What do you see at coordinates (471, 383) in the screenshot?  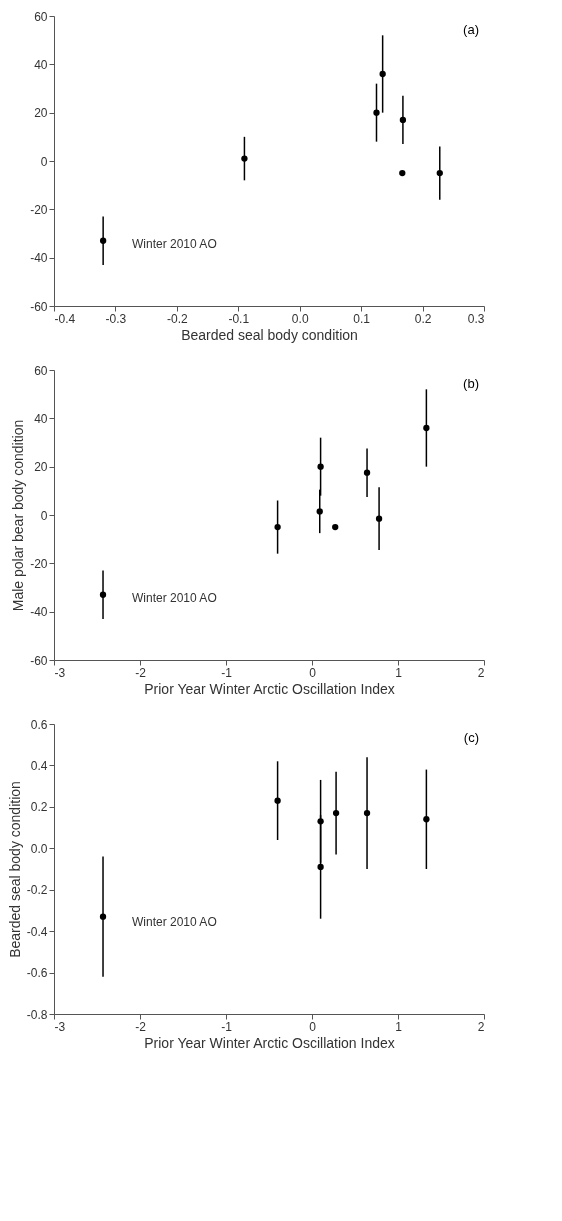 I see `annotation: (b)` at bounding box center [471, 383].